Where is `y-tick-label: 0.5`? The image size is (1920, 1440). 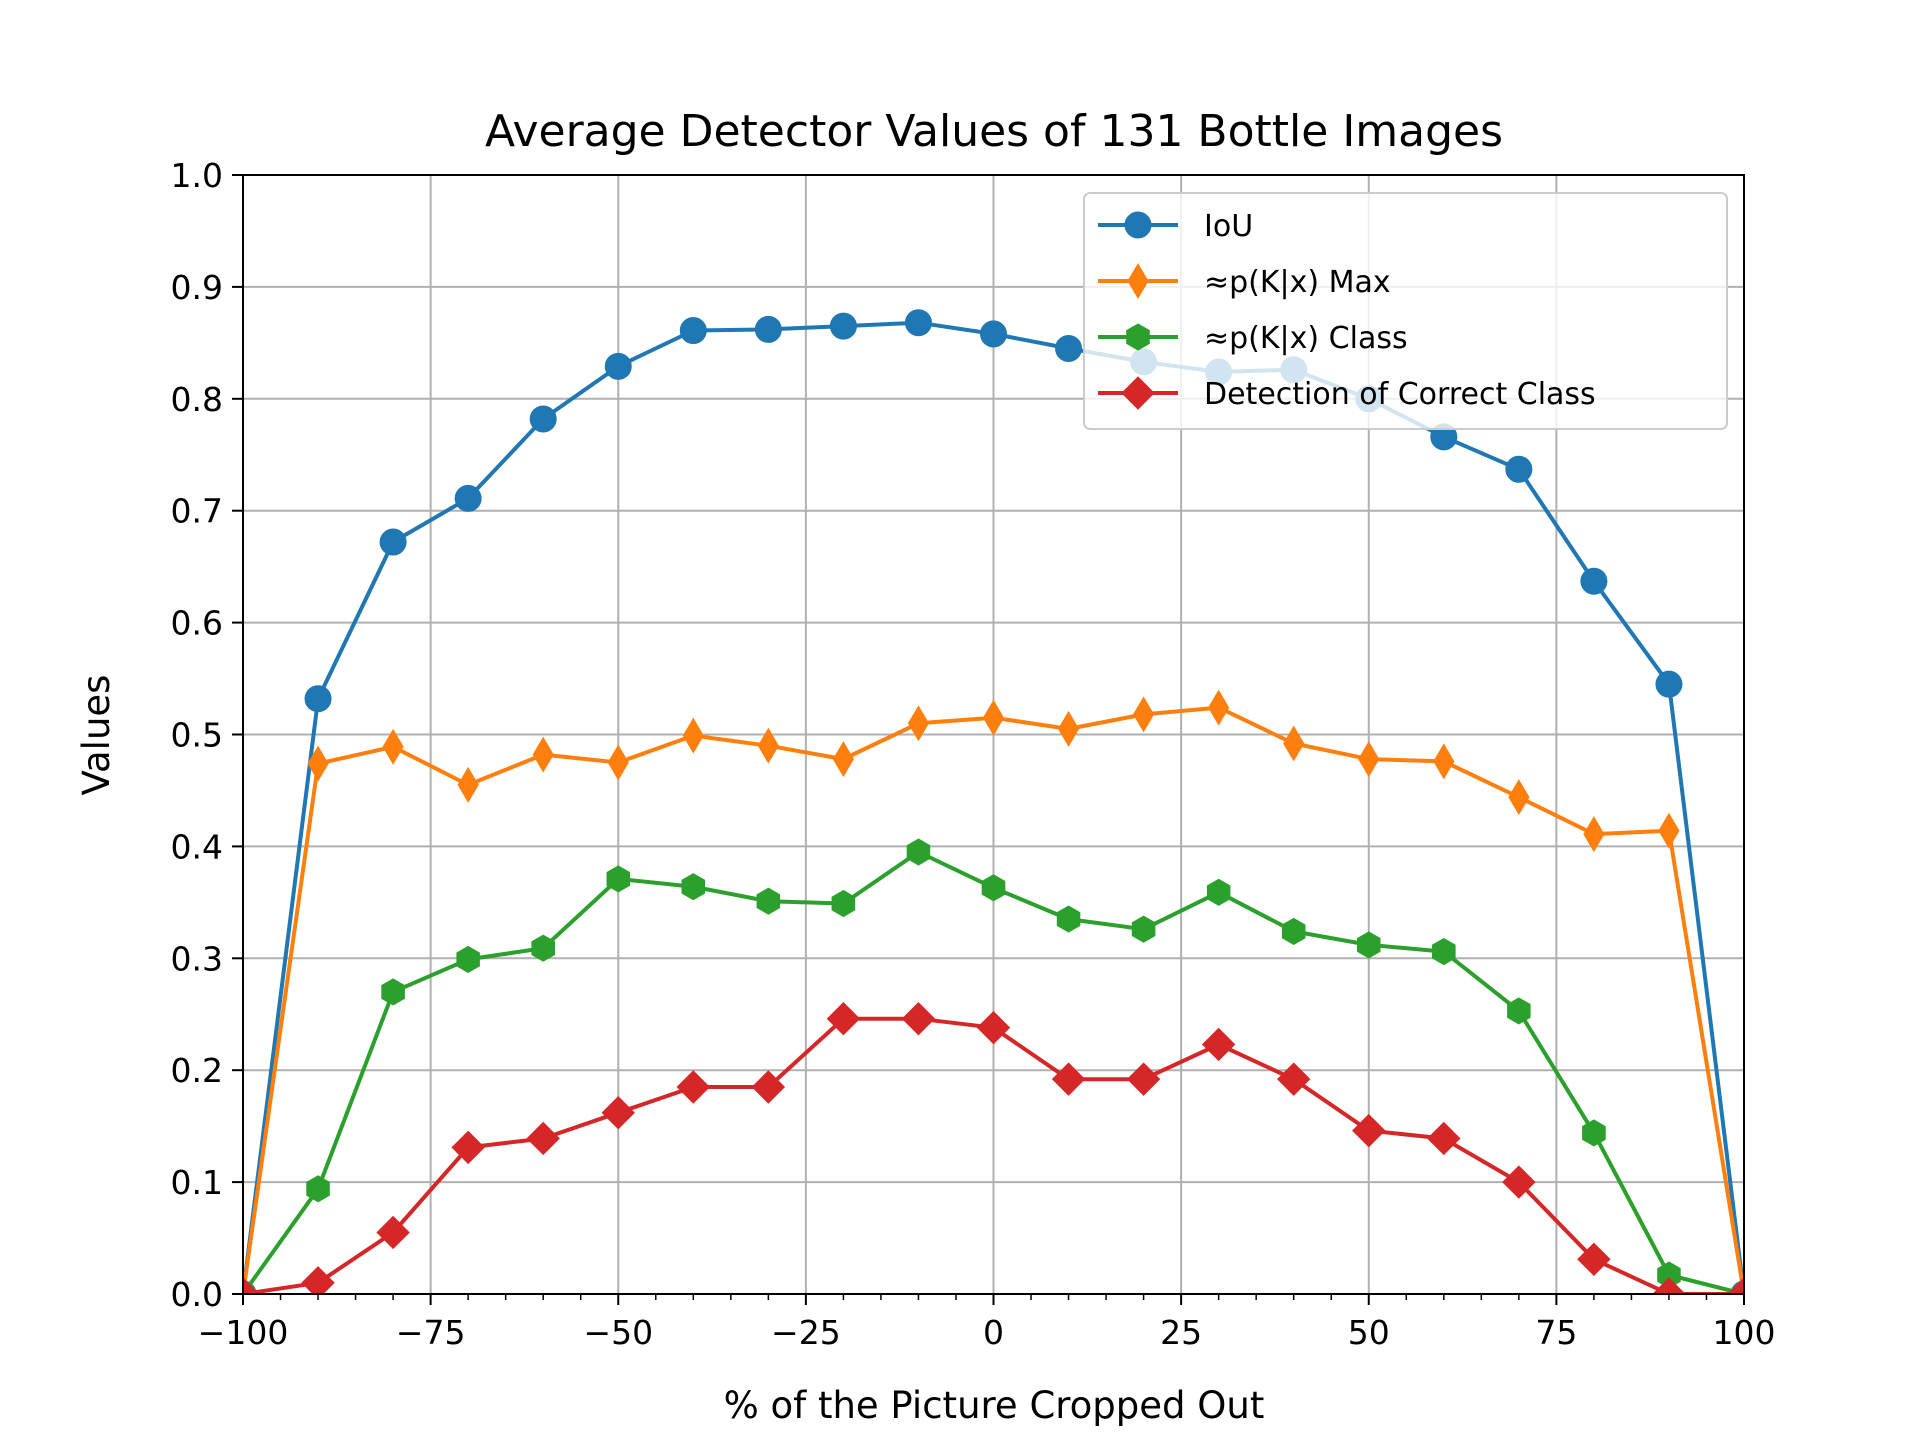 y-tick-label: 0.5 is located at coordinates (197, 735).